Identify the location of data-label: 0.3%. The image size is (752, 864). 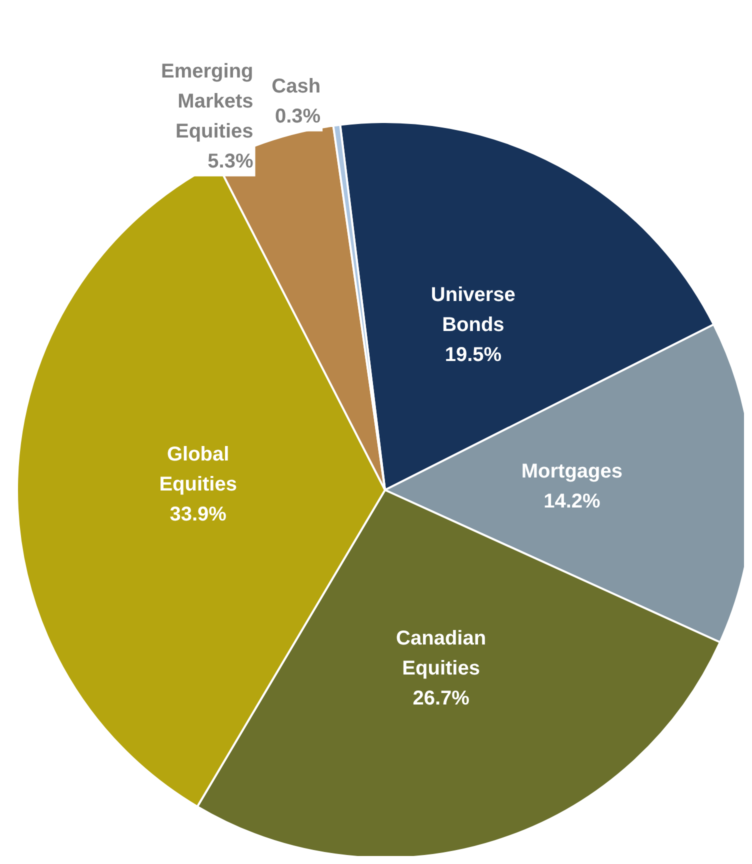
(297, 116).